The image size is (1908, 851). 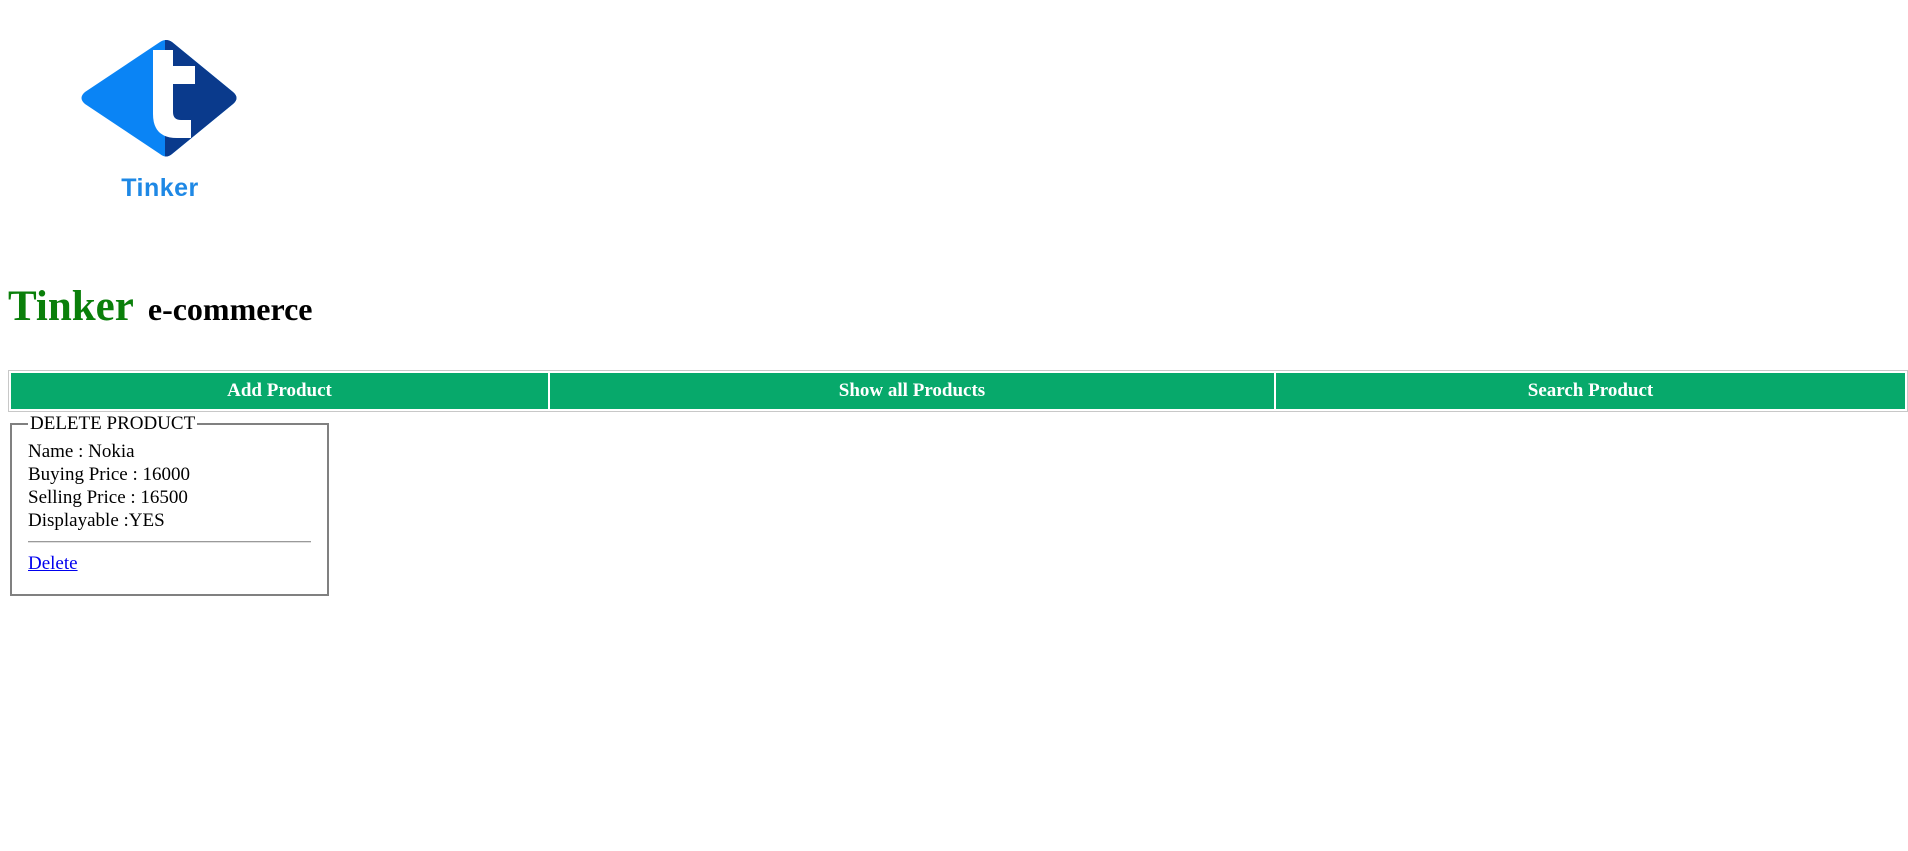 What do you see at coordinates (53, 563) in the screenshot?
I see `delete-link: Delete` at bounding box center [53, 563].